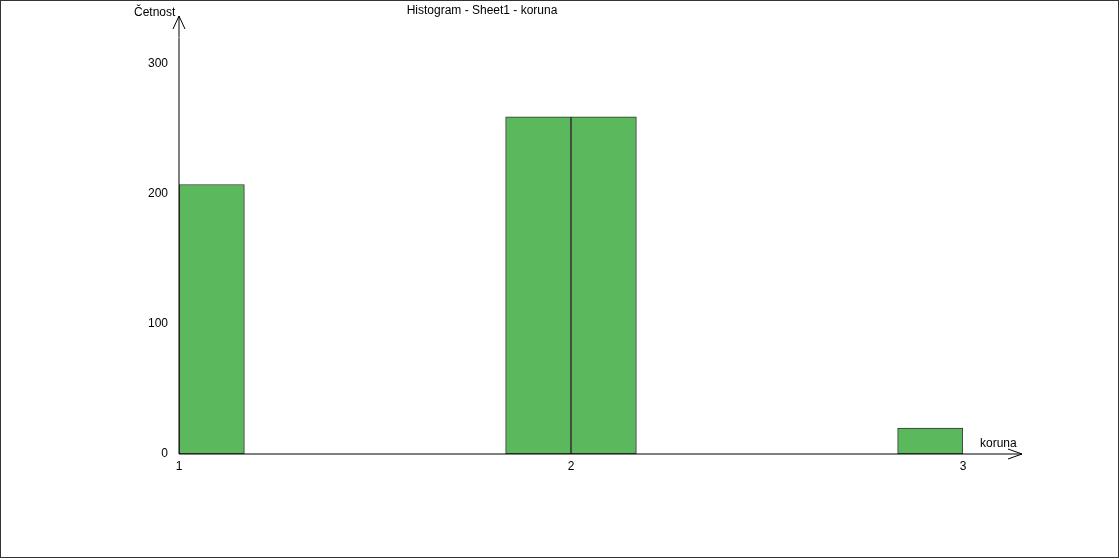 This screenshot has height=558, width=1119. What do you see at coordinates (158, 323) in the screenshot?
I see `y-tick-label: 100` at bounding box center [158, 323].